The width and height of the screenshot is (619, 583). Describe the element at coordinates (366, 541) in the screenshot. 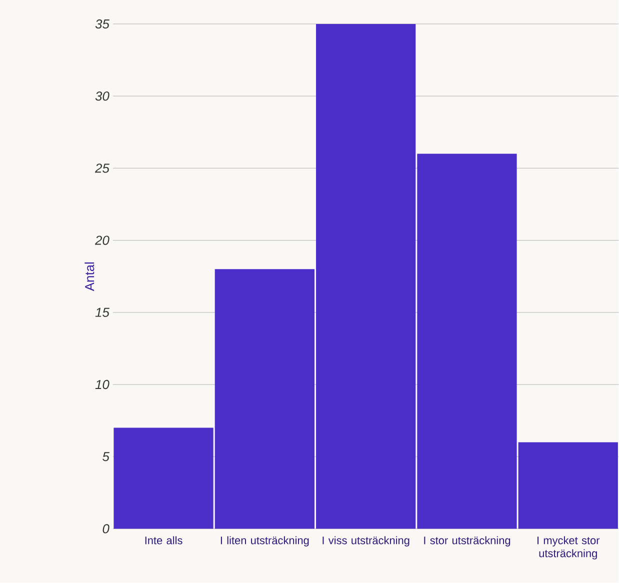

I see `x-tick-label: I viss utsträckning` at that location.